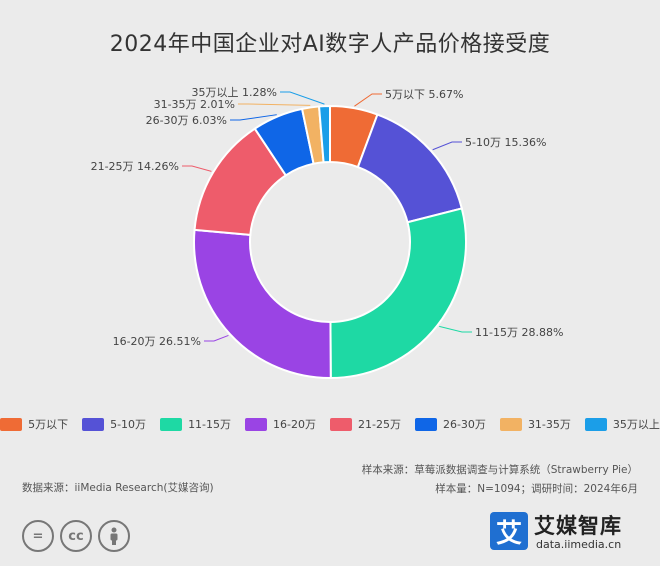 Image resolution: width=660 pixels, height=566 pixels. I want to click on legend-item-0: 5万以下, so click(34, 424).